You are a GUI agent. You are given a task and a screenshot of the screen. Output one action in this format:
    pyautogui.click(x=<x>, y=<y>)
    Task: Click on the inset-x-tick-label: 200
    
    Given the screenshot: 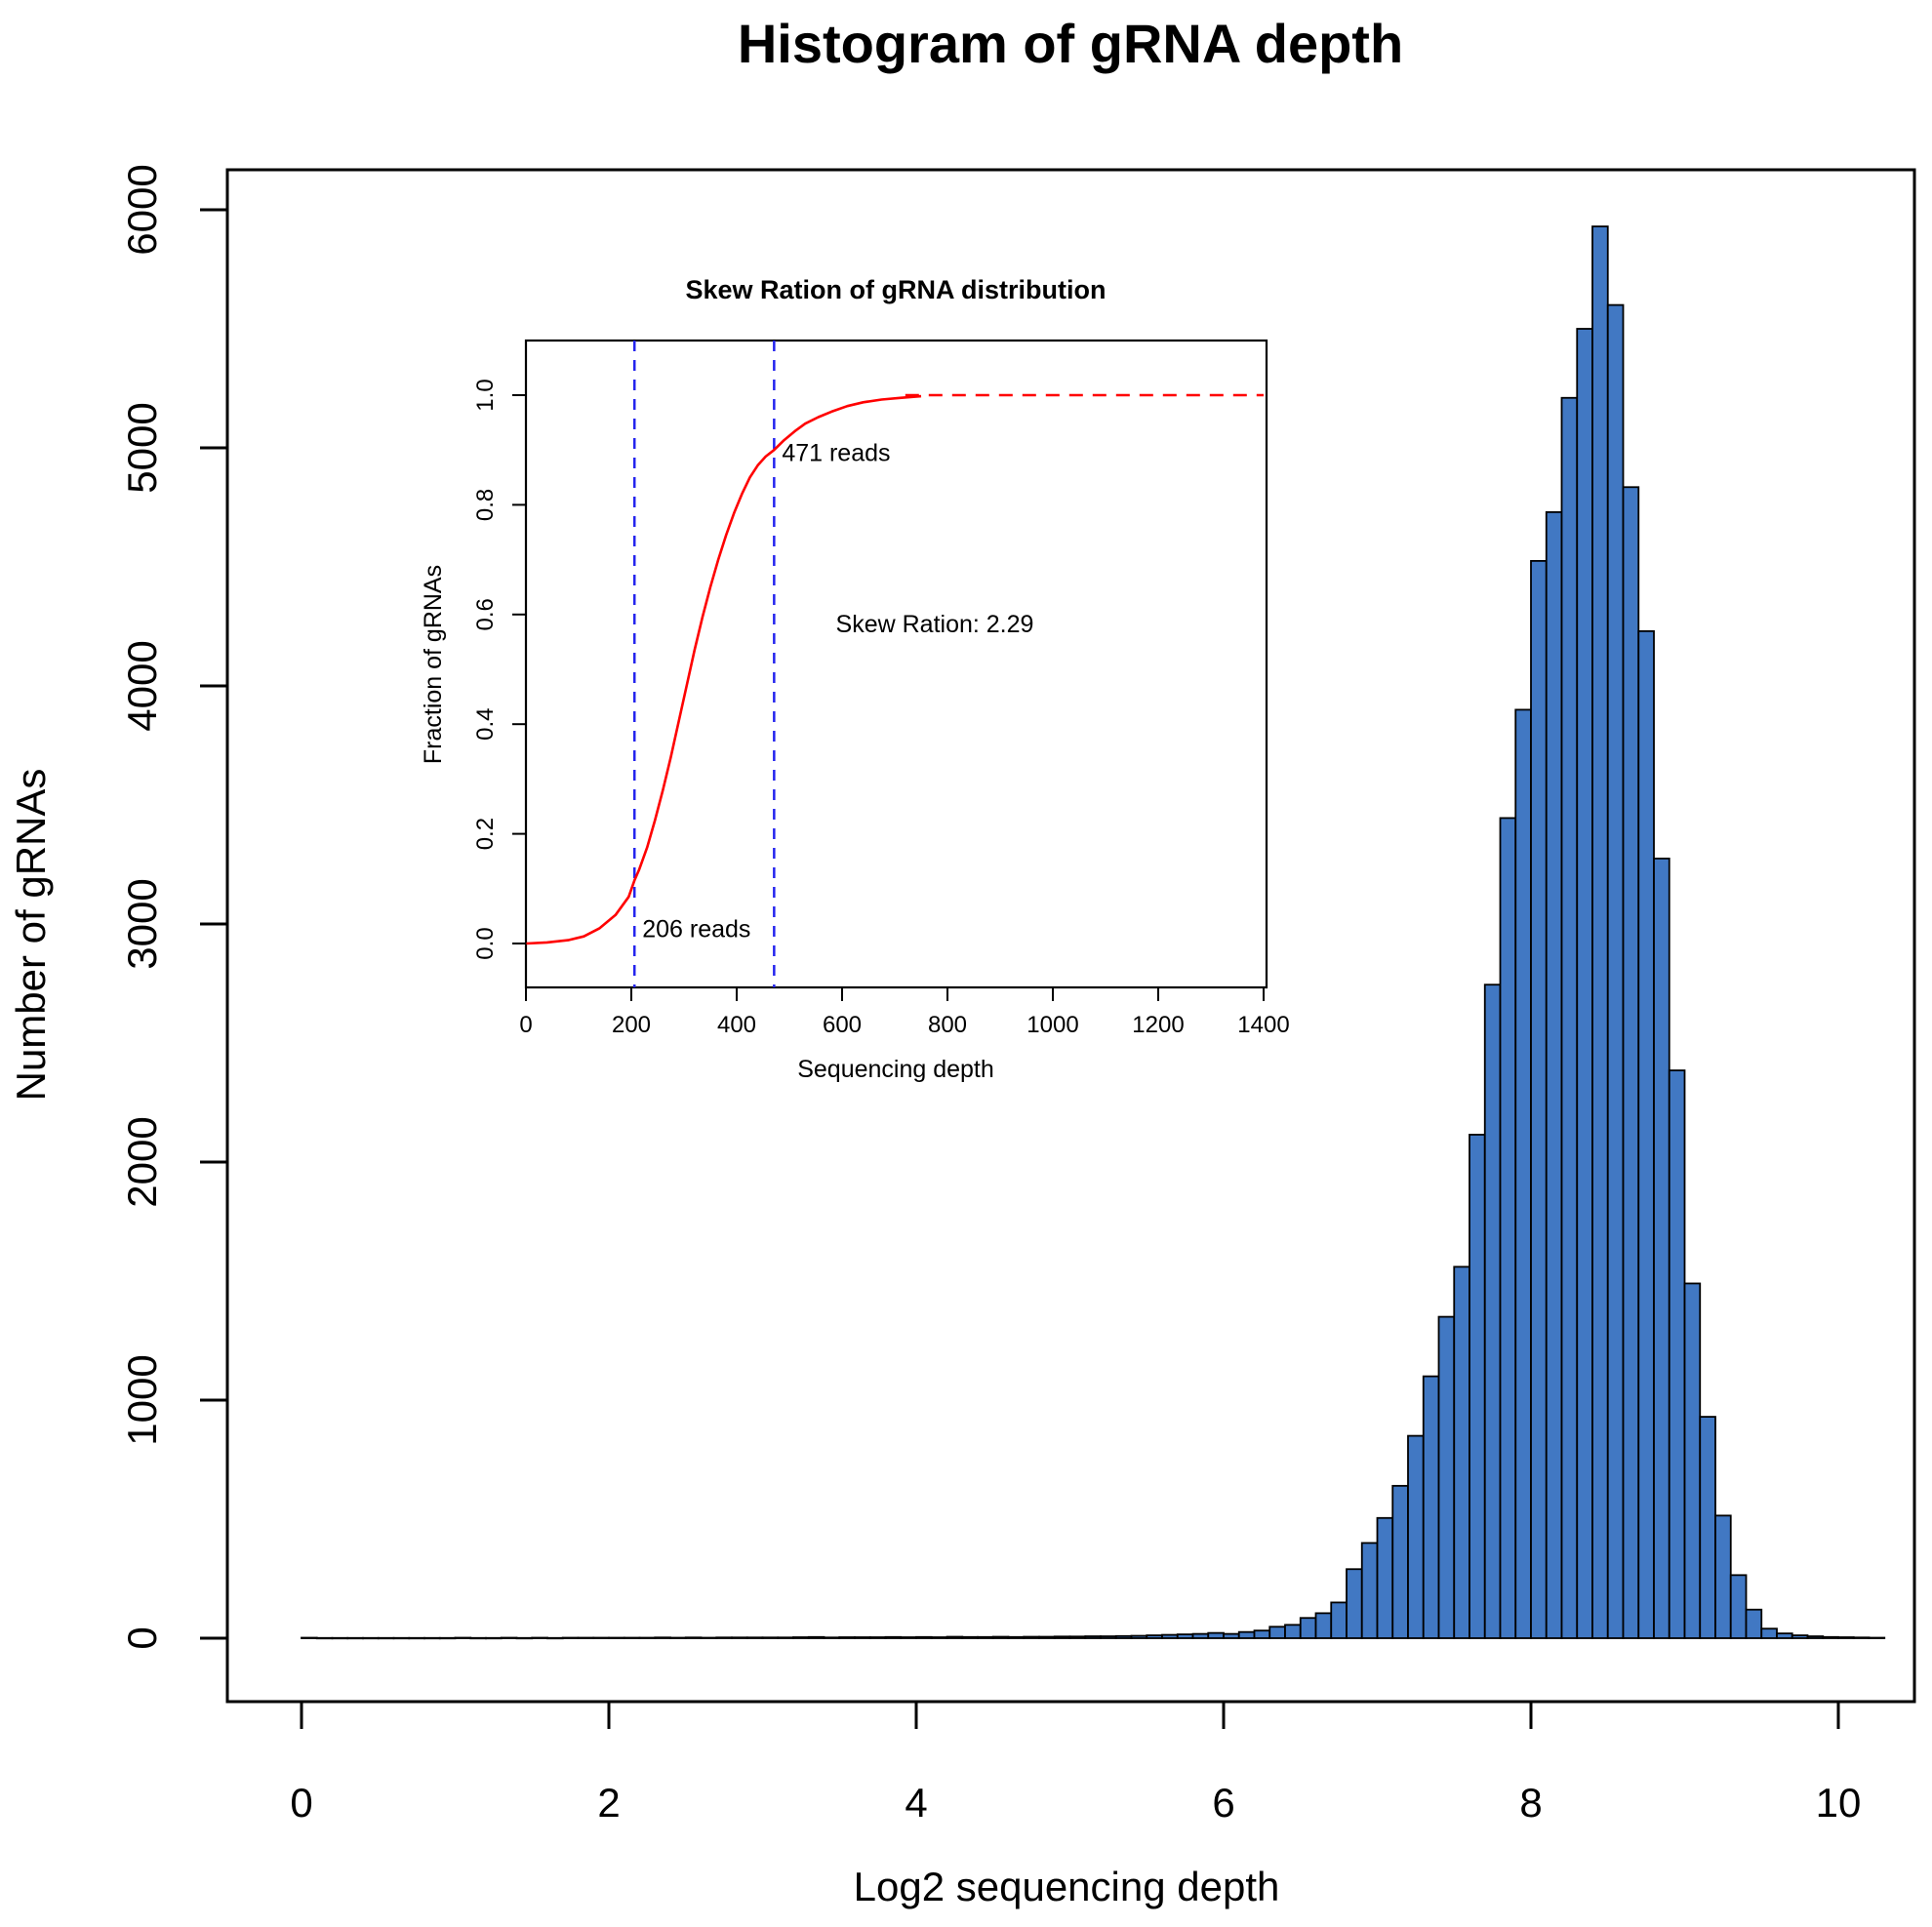 What is the action you would take?
    pyautogui.click(x=631, y=1025)
    